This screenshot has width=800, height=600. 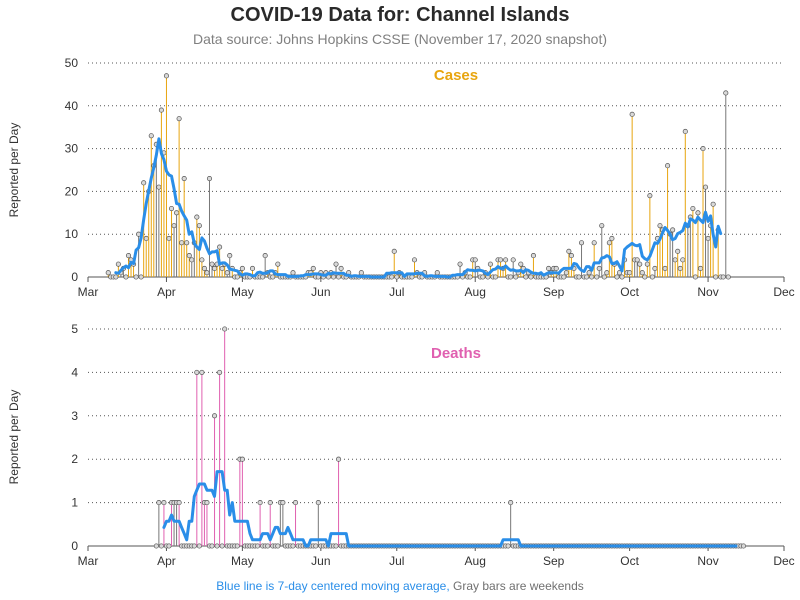 I want to click on y-tick-label: 40, so click(x=72, y=106).